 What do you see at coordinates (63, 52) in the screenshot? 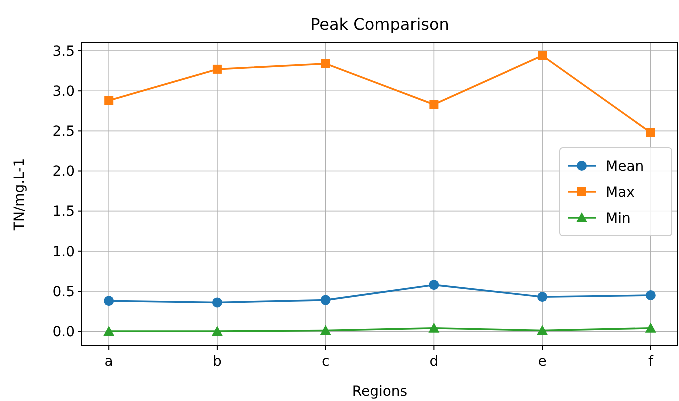
I see `y-tick-label: 3.5` at bounding box center [63, 52].